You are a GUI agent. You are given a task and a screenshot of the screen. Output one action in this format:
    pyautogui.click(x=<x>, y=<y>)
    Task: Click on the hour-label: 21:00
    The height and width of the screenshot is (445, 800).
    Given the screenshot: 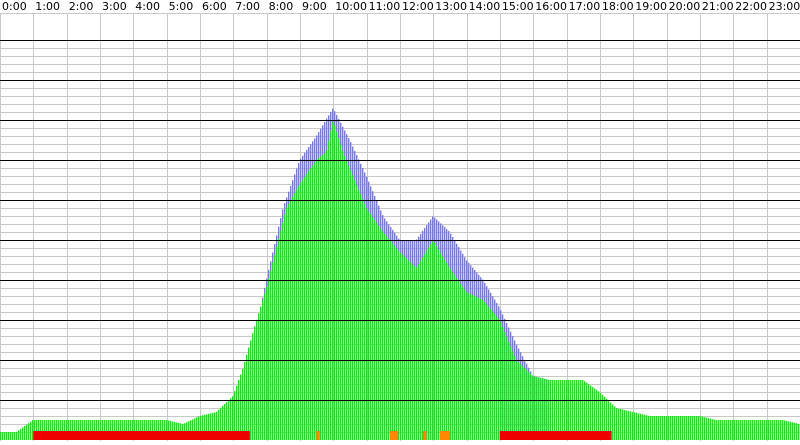 What is the action you would take?
    pyautogui.click(x=718, y=6)
    